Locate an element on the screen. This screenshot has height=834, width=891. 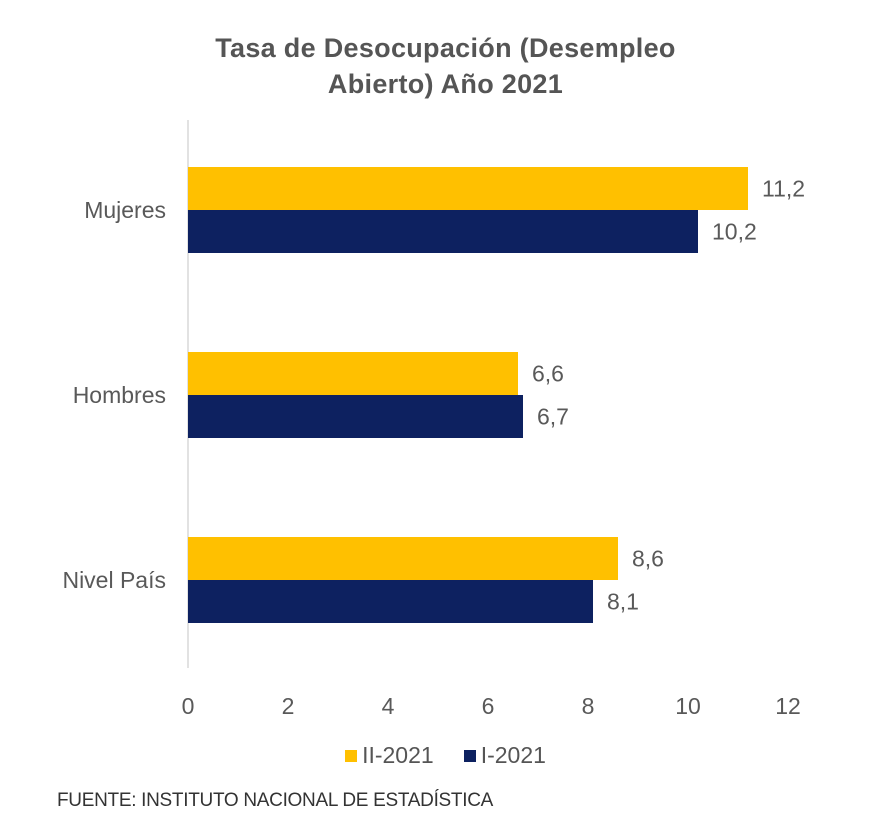
x-tick-label-4: 4 is located at coordinates (388, 706).